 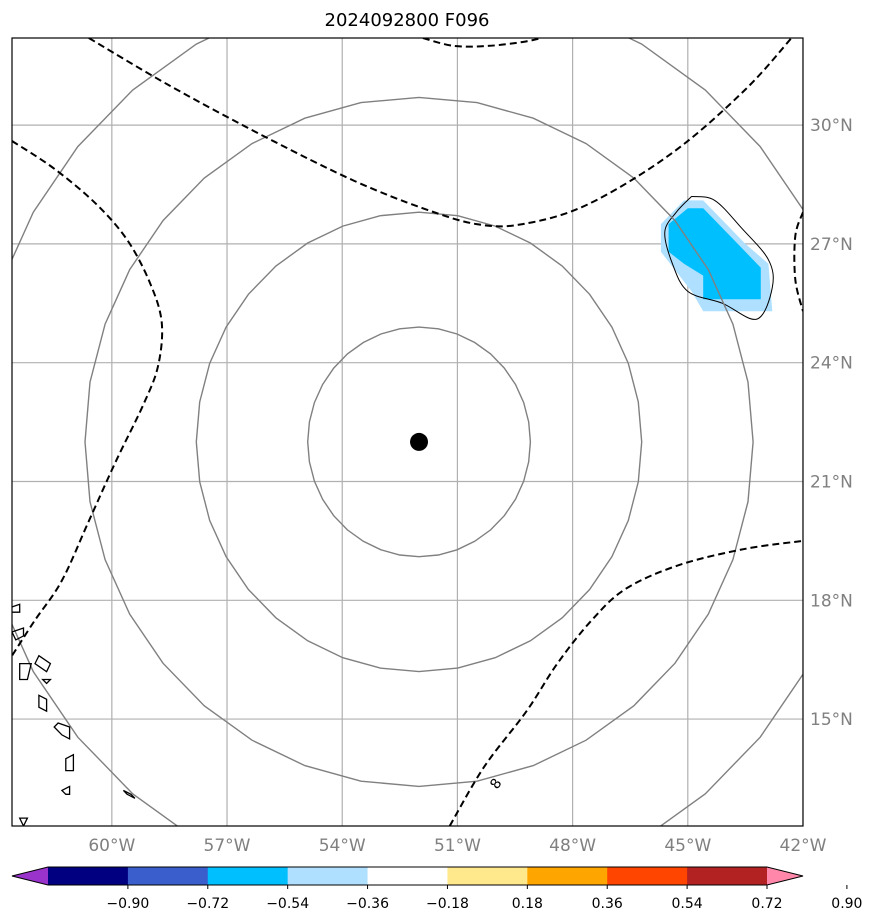 What do you see at coordinates (482, 43) in the screenshot?
I see `dashed-contour-c4` at bounding box center [482, 43].